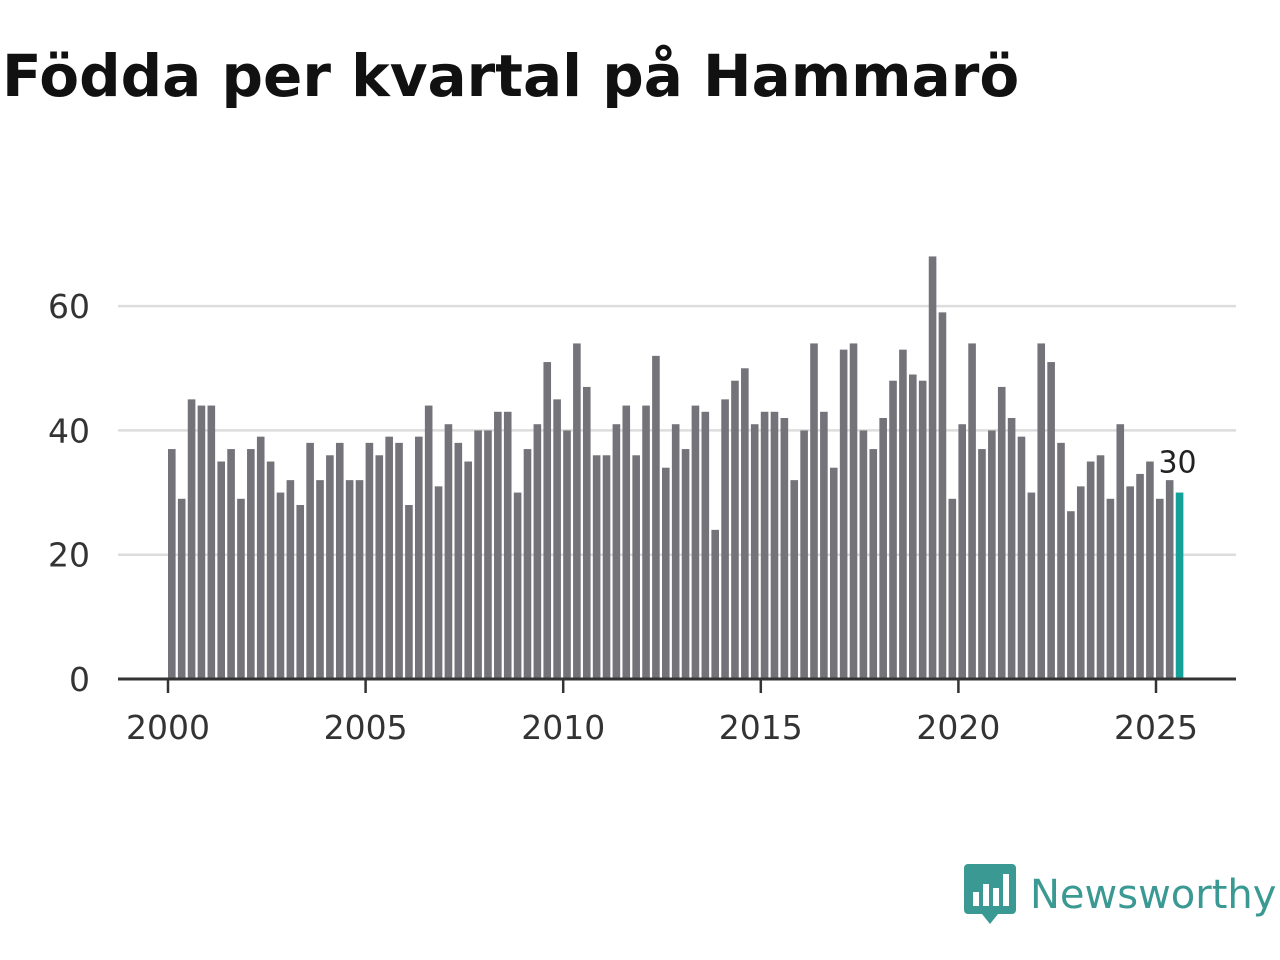 The image size is (1280, 960). Describe the element at coordinates (1156, 727) in the screenshot. I see `x-tick-label-2025: 2025` at that location.